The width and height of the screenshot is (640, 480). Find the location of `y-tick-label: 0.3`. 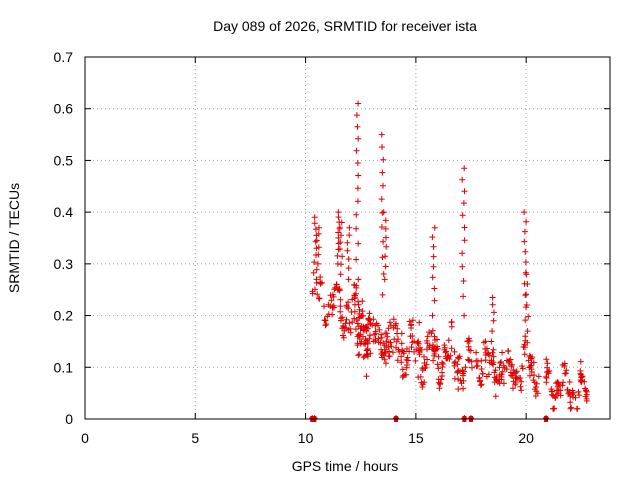

y-tick-label: 0.3 is located at coordinates (64, 264).